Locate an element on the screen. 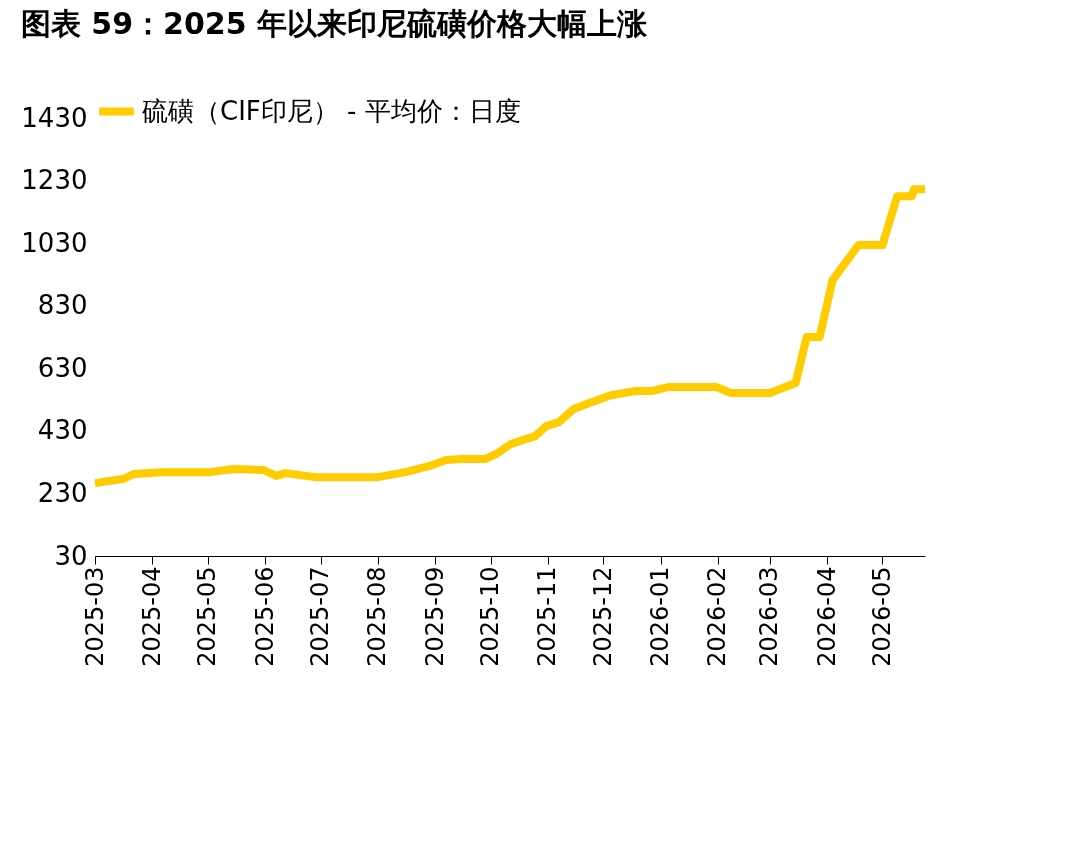 This screenshot has height=851, width=1072. x-tick-label: 2026-05 is located at coordinates (881, 616).